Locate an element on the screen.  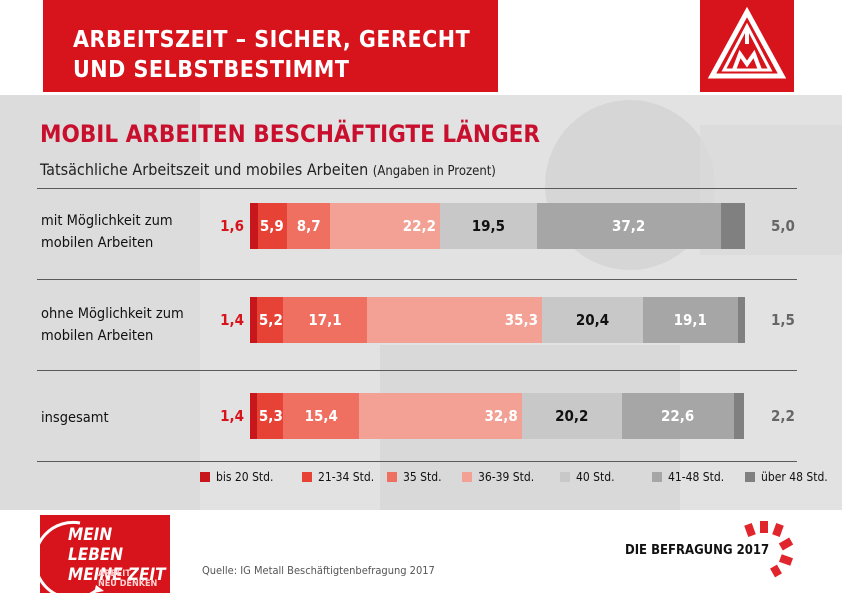
survey-logo-icon is located at coordinates (769, 549).